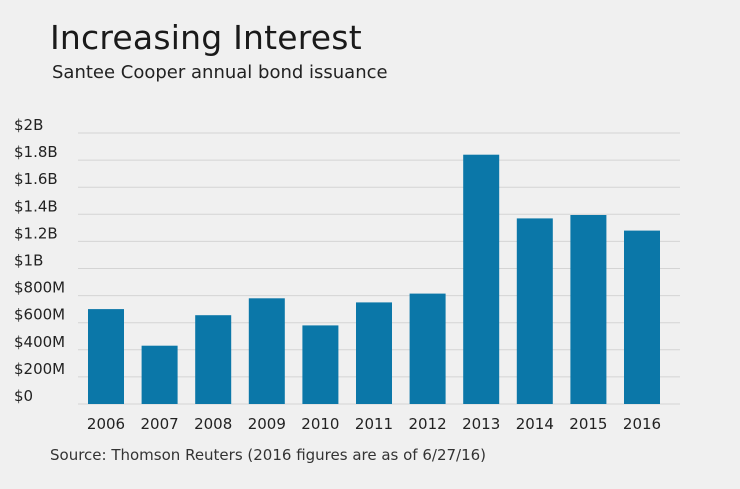 The image size is (740, 489). What do you see at coordinates (36, 179) in the screenshot?
I see `y-tick-label: $1.6B` at bounding box center [36, 179].